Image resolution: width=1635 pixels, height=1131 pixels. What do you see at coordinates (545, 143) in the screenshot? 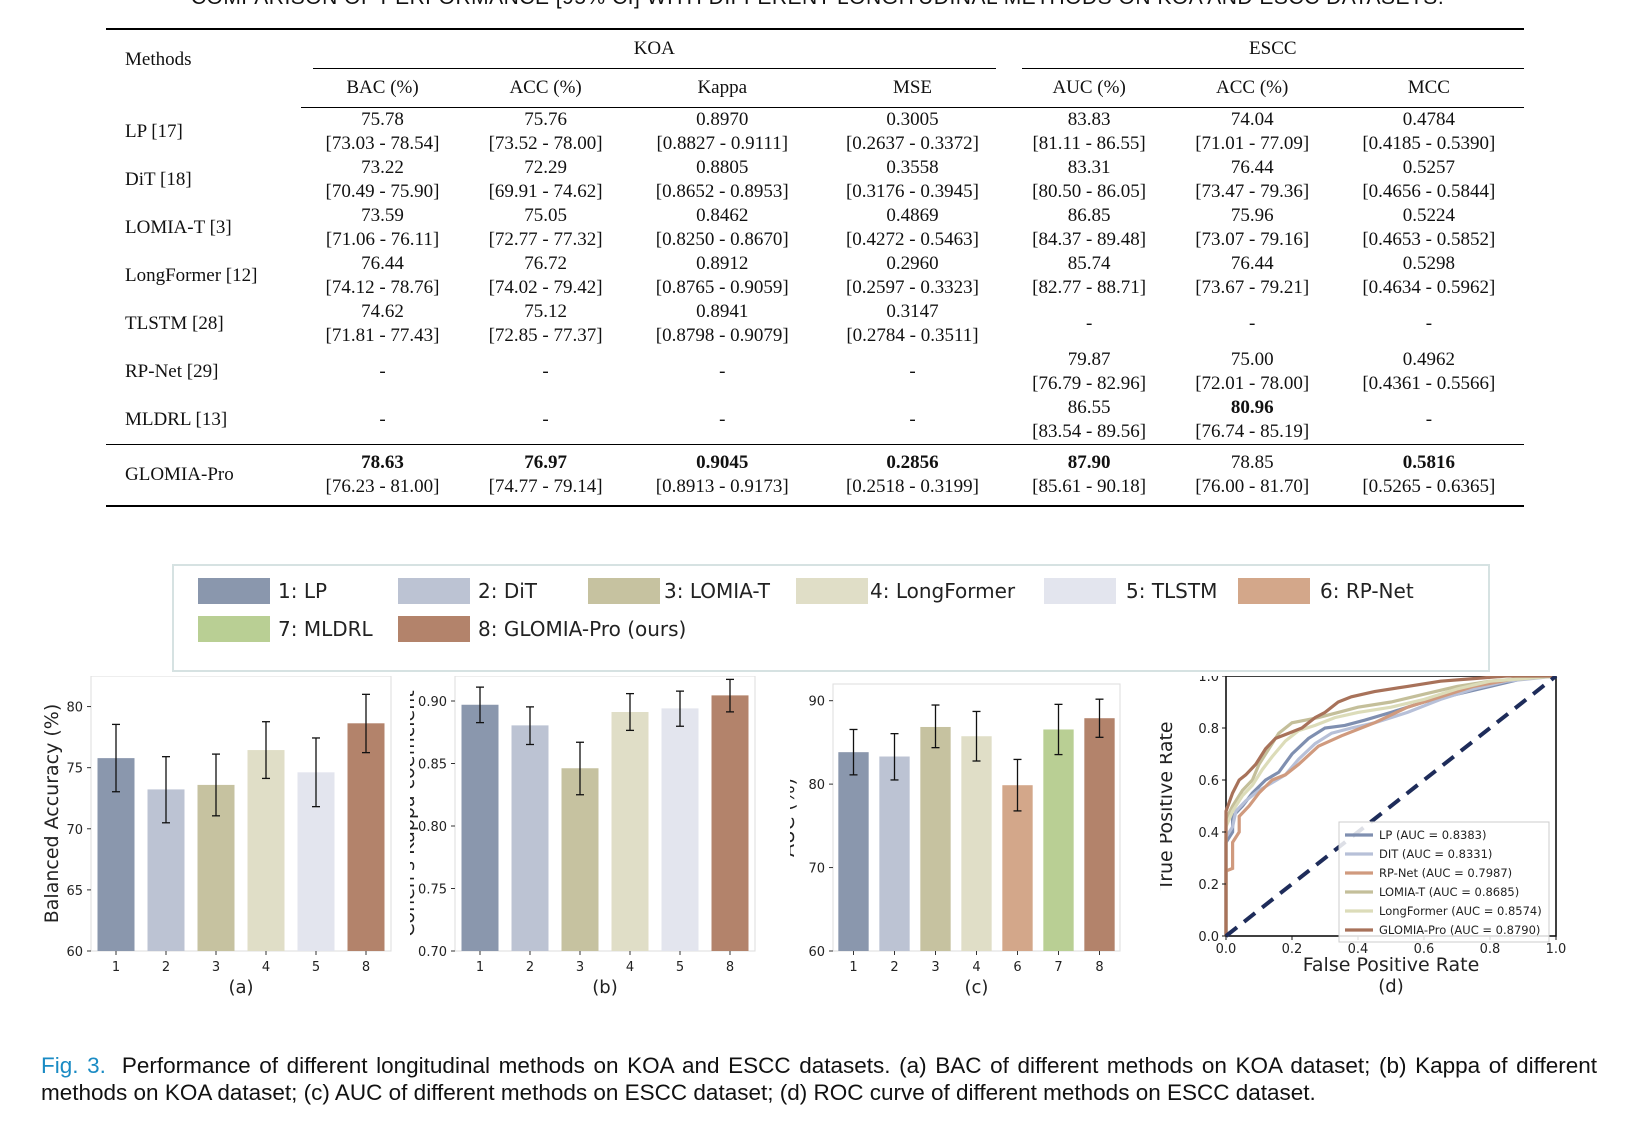
I see `metric-ci: [73.52 - 78.00]` at bounding box center [545, 143].